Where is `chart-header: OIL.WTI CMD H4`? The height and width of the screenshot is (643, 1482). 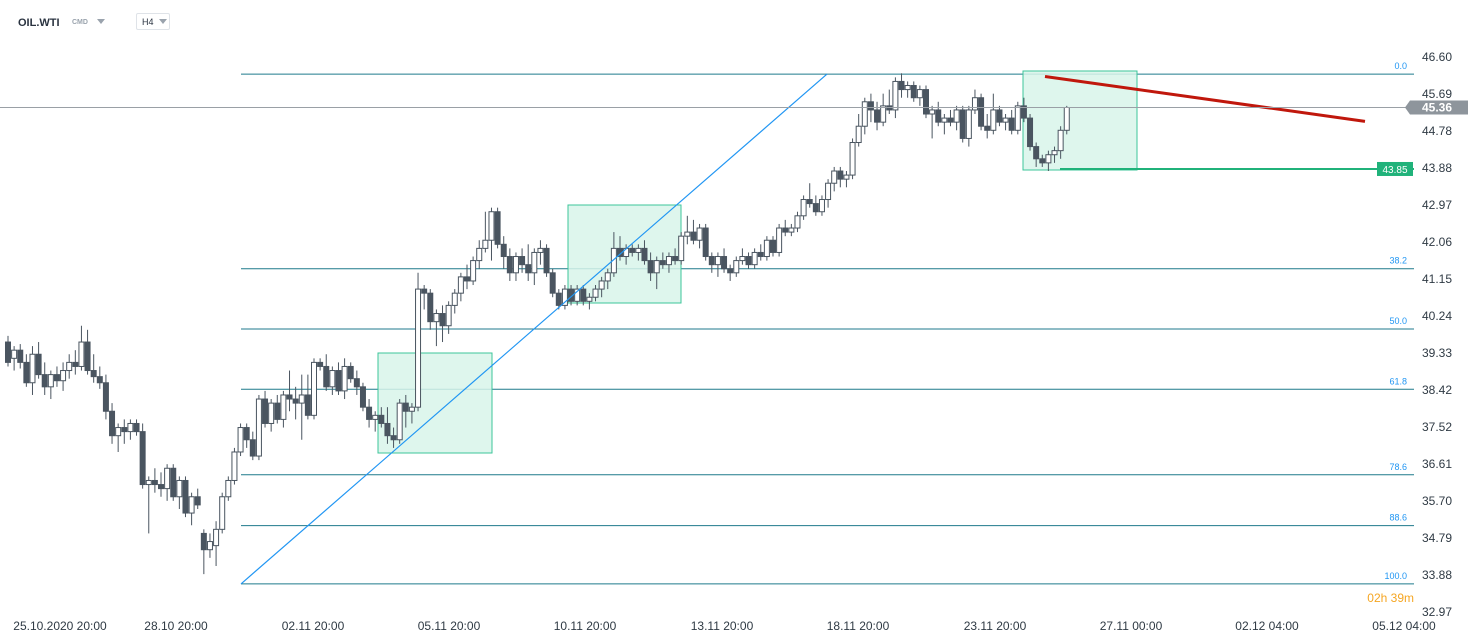 chart-header: OIL.WTI CMD H4 is located at coordinates (150, 22).